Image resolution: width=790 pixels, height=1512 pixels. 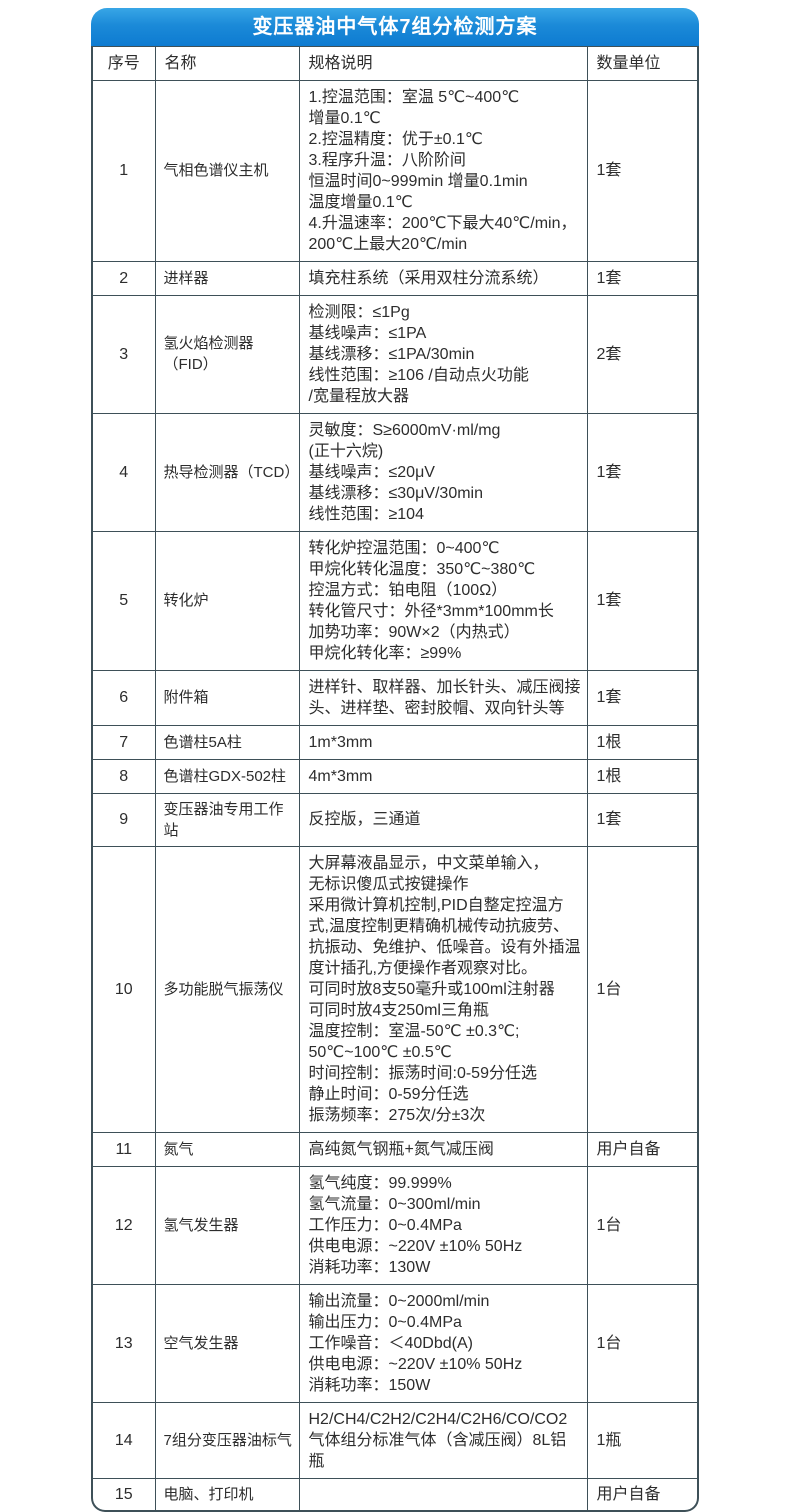 What do you see at coordinates (227, 1225) in the screenshot?
I see `item-name: 氢气发生器` at bounding box center [227, 1225].